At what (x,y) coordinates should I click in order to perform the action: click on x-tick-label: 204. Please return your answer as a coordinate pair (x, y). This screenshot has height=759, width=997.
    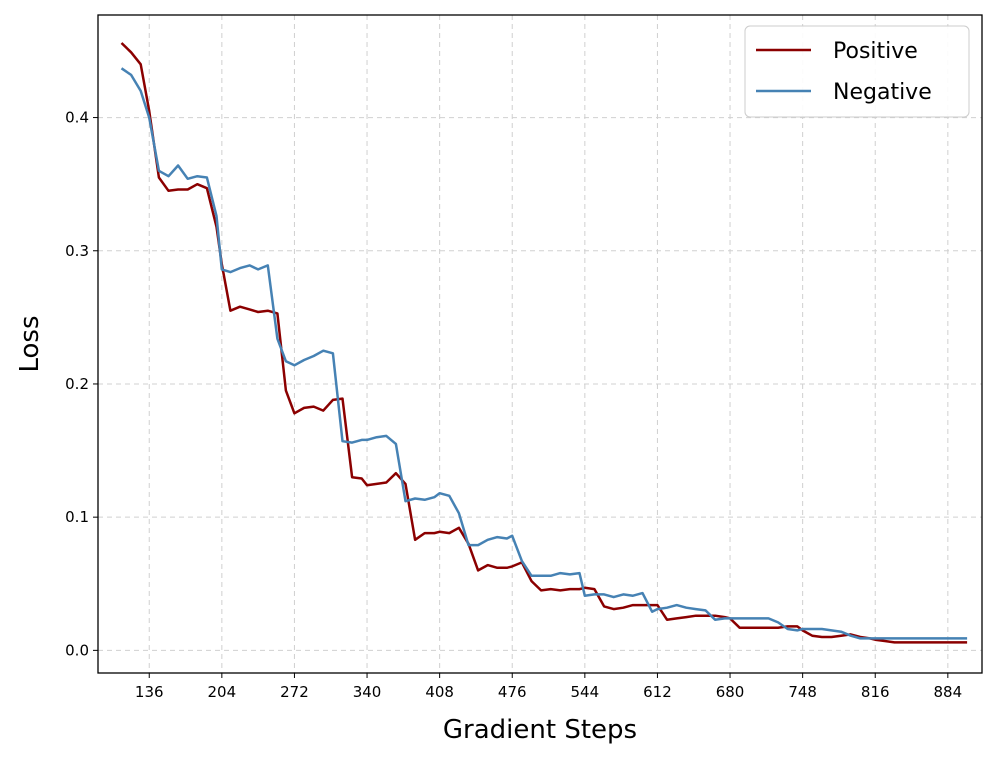
    Looking at the image, I should click on (222, 692).